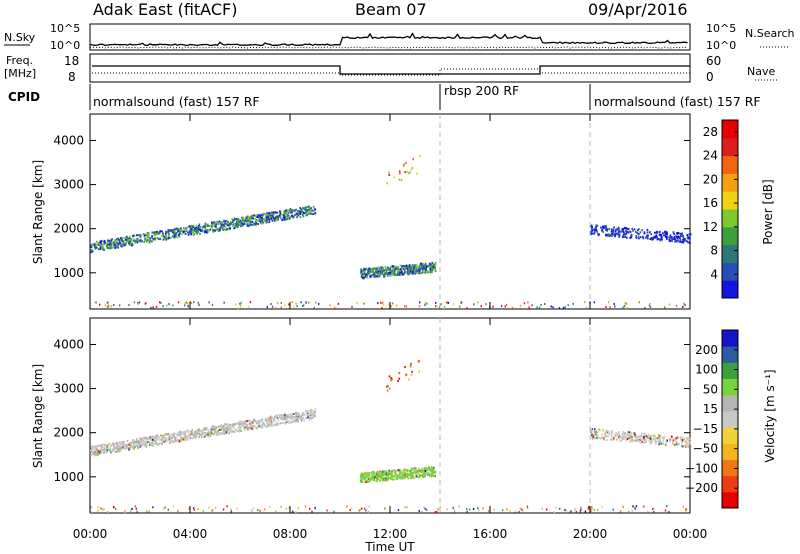 The image size is (800, 554). What do you see at coordinates (71, 61) in the screenshot?
I see `freq-left-top-tick: 18` at bounding box center [71, 61].